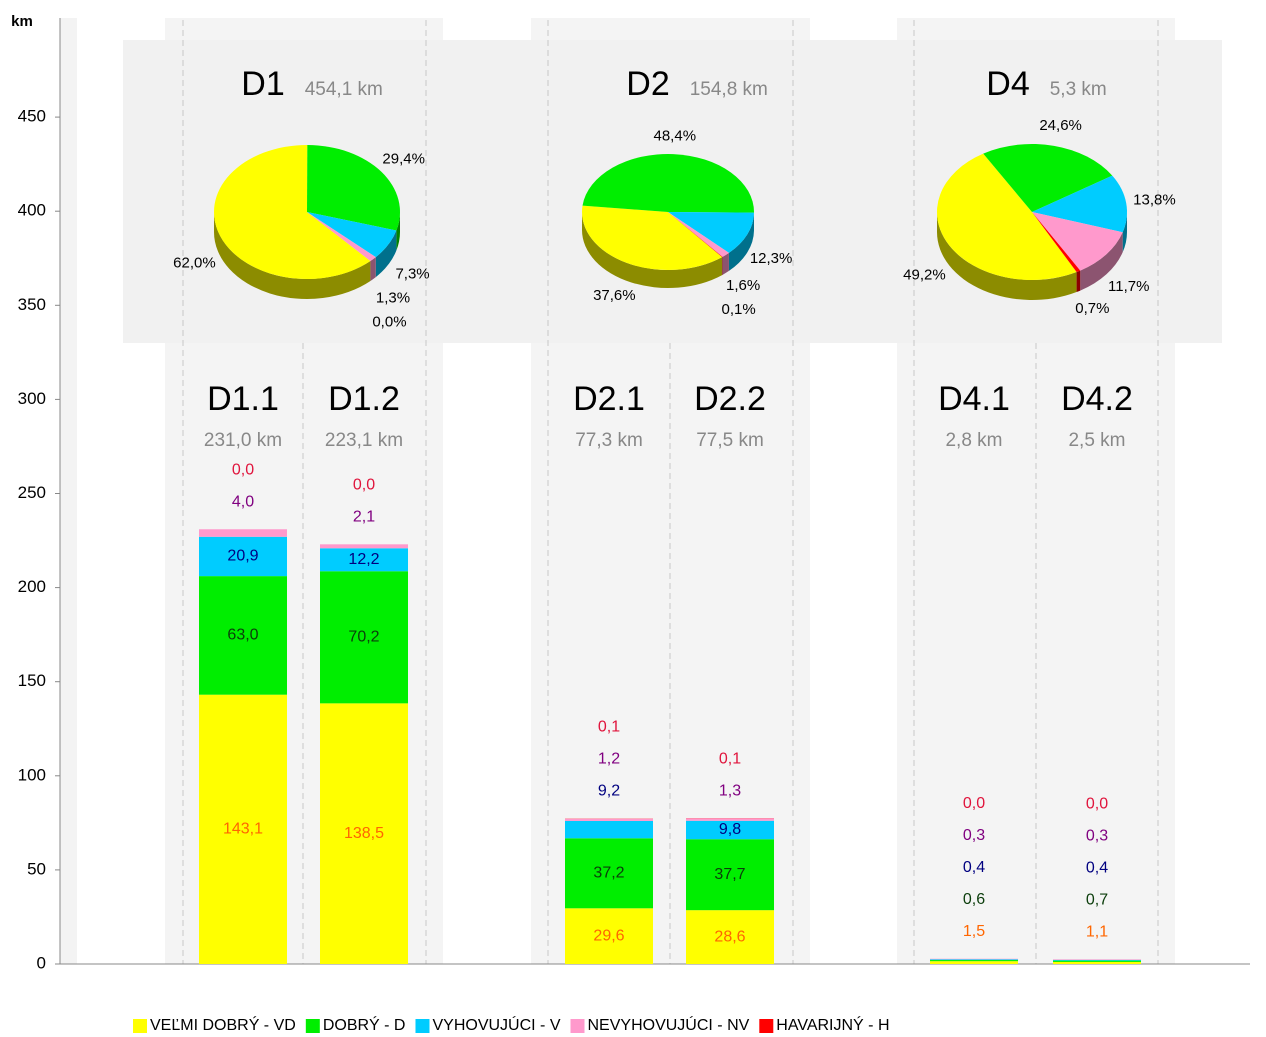 This screenshot has height=1037, width=1266. I want to click on data-label: 37,7, so click(729, 874).